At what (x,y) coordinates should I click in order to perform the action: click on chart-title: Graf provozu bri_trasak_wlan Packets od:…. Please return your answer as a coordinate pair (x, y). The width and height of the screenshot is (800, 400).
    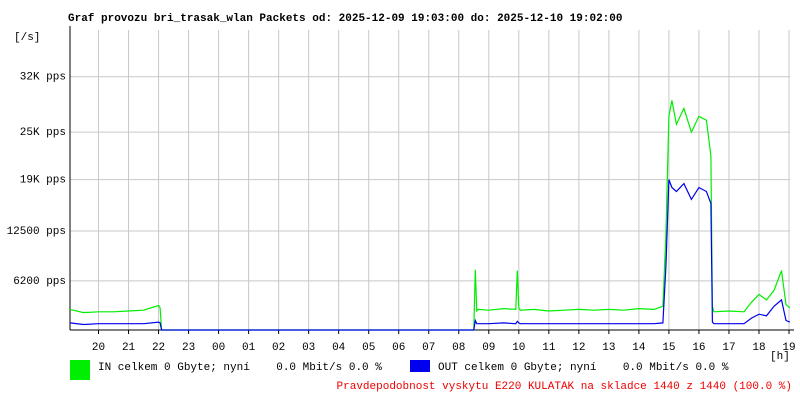
    Looking at the image, I should click on (345, 19).